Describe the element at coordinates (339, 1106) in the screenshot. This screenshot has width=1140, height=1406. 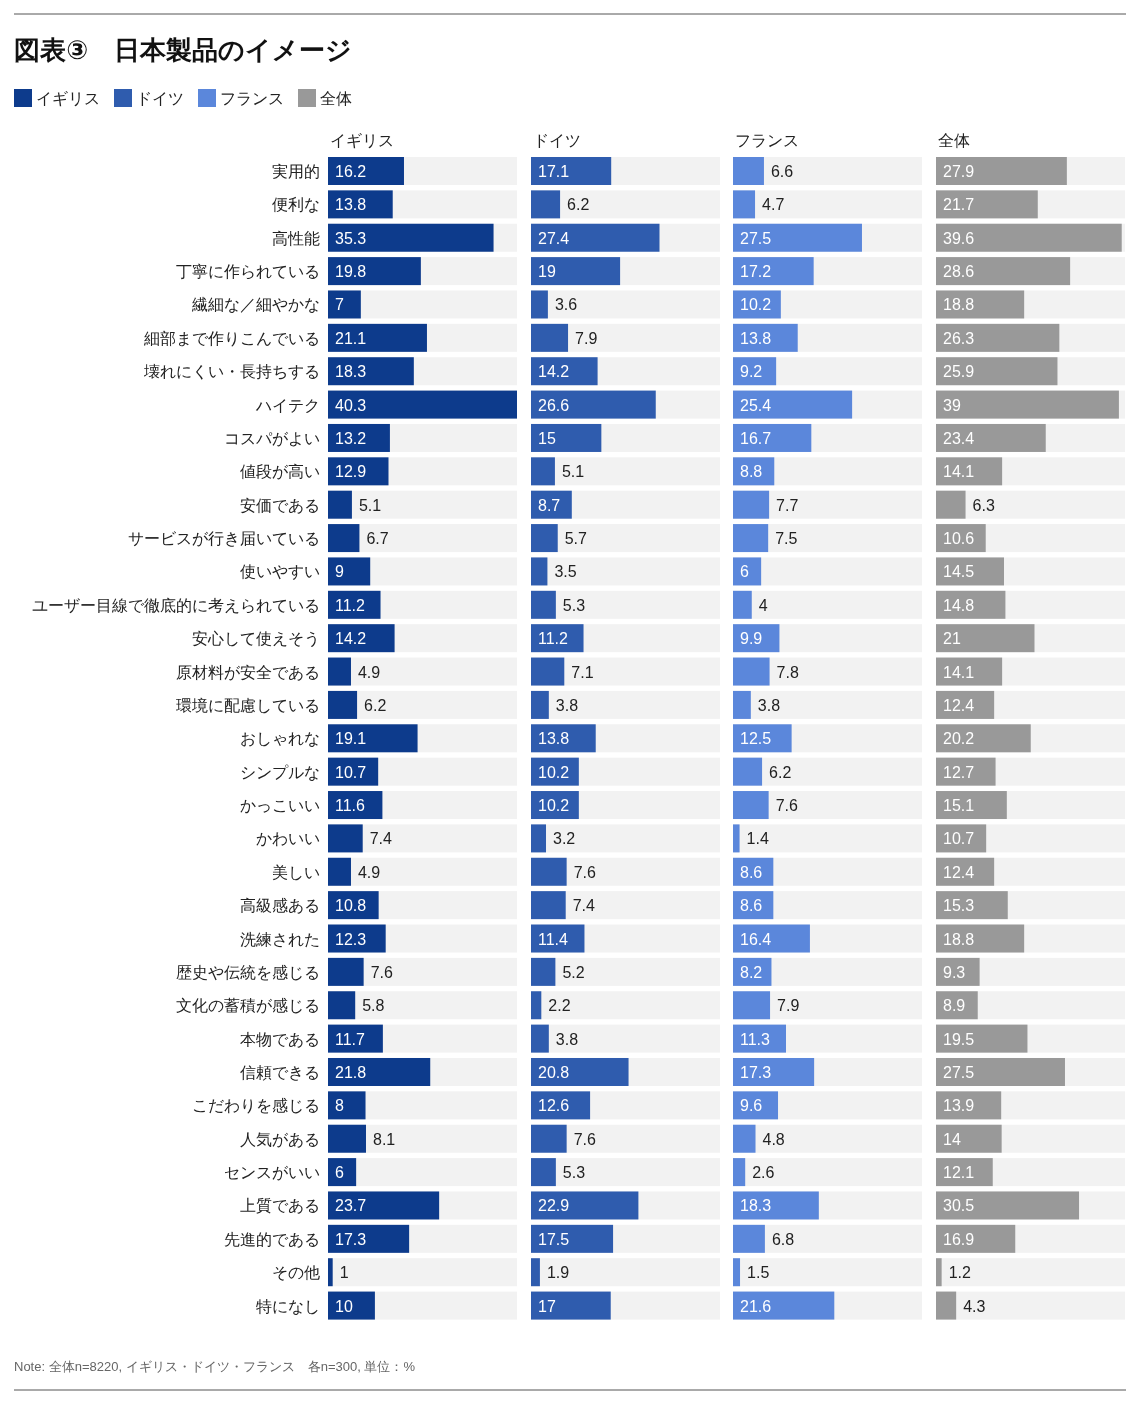
I see `data-label: 8` at that location.